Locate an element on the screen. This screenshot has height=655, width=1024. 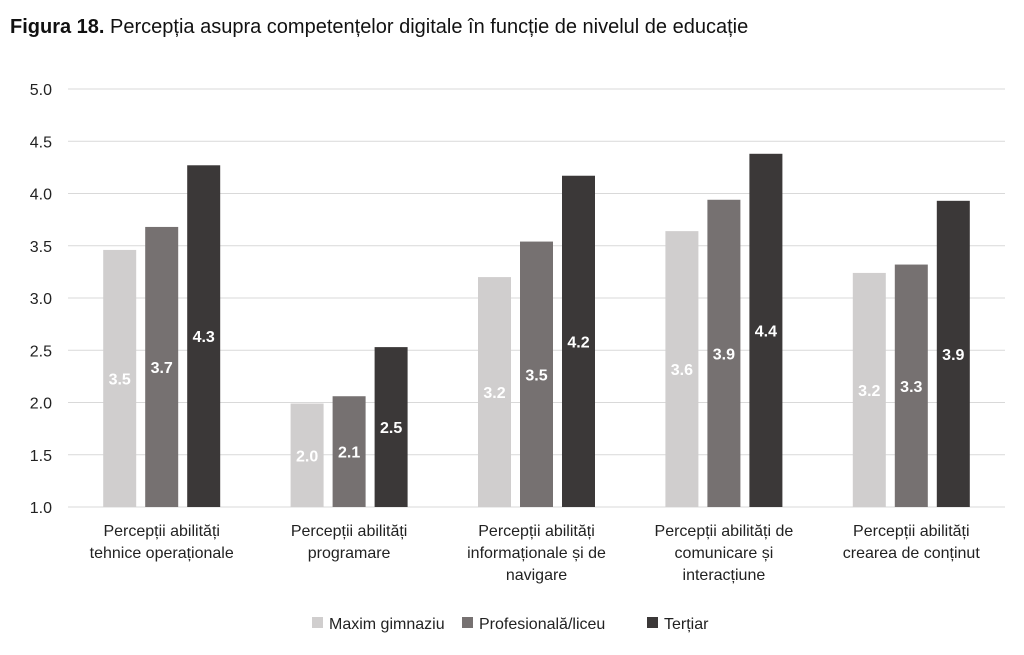
data-label: 4.2 is located at coordinates (578, 342).